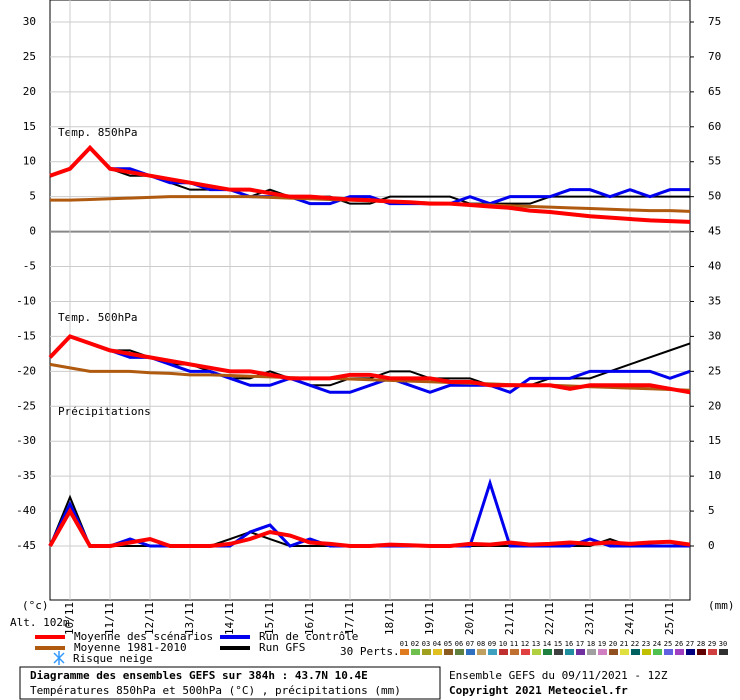 This screenshot has height=700, width=740. I want to click on perturbation-name: 05, so click(448, 644).